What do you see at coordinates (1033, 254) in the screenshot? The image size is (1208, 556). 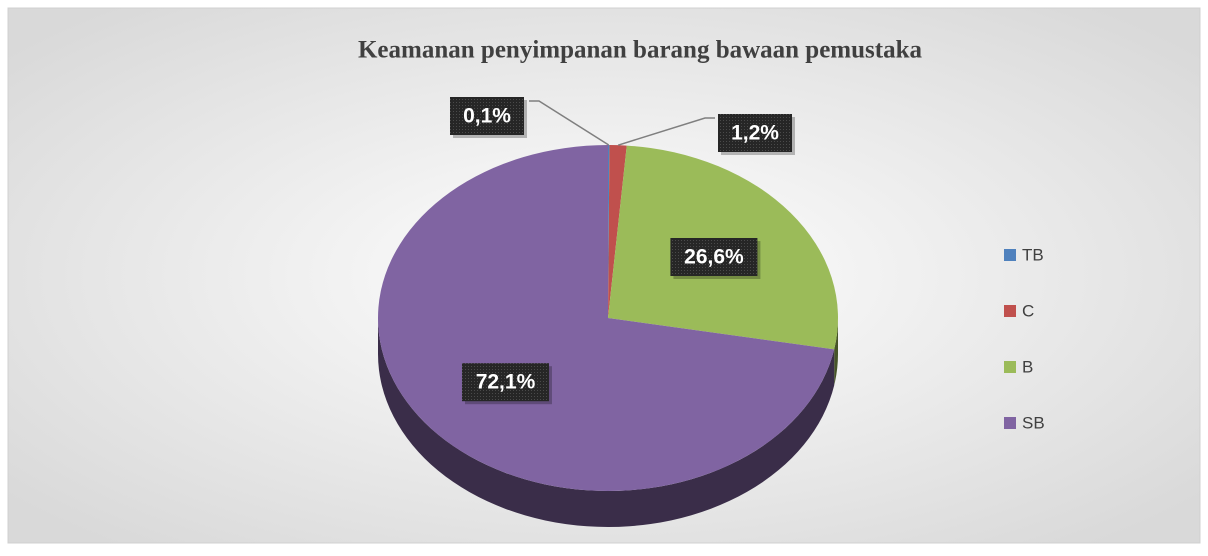 I see `legend-label: TB` at bounding box center [1033, 254].